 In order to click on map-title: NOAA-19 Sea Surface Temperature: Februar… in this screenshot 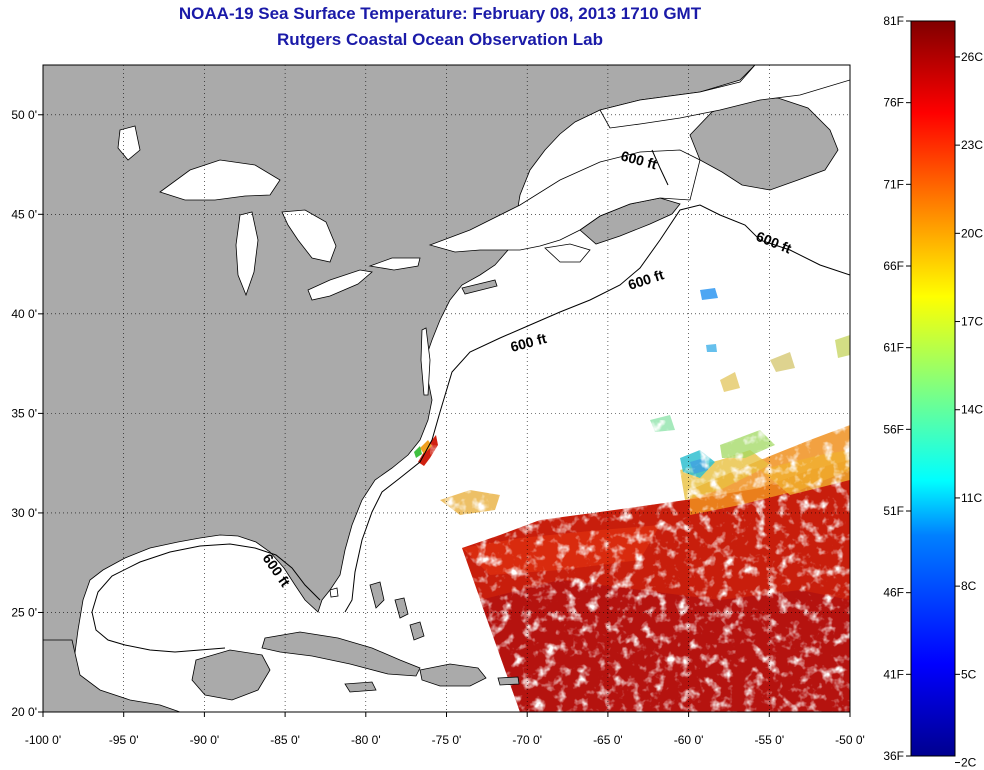, I will do `click(440, 13)`.